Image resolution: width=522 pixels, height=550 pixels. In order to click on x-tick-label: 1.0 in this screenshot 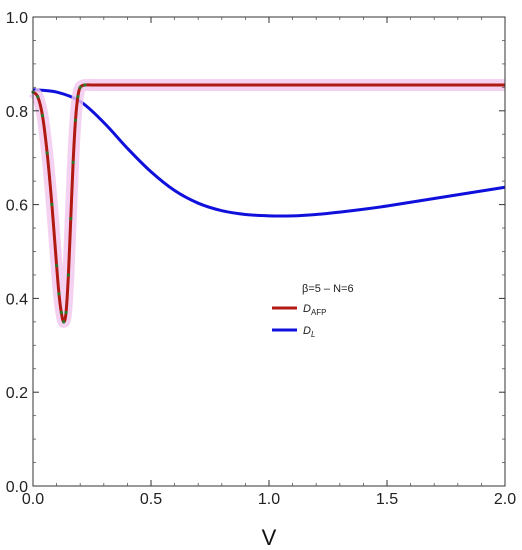, I will do `click(269, 499)`.